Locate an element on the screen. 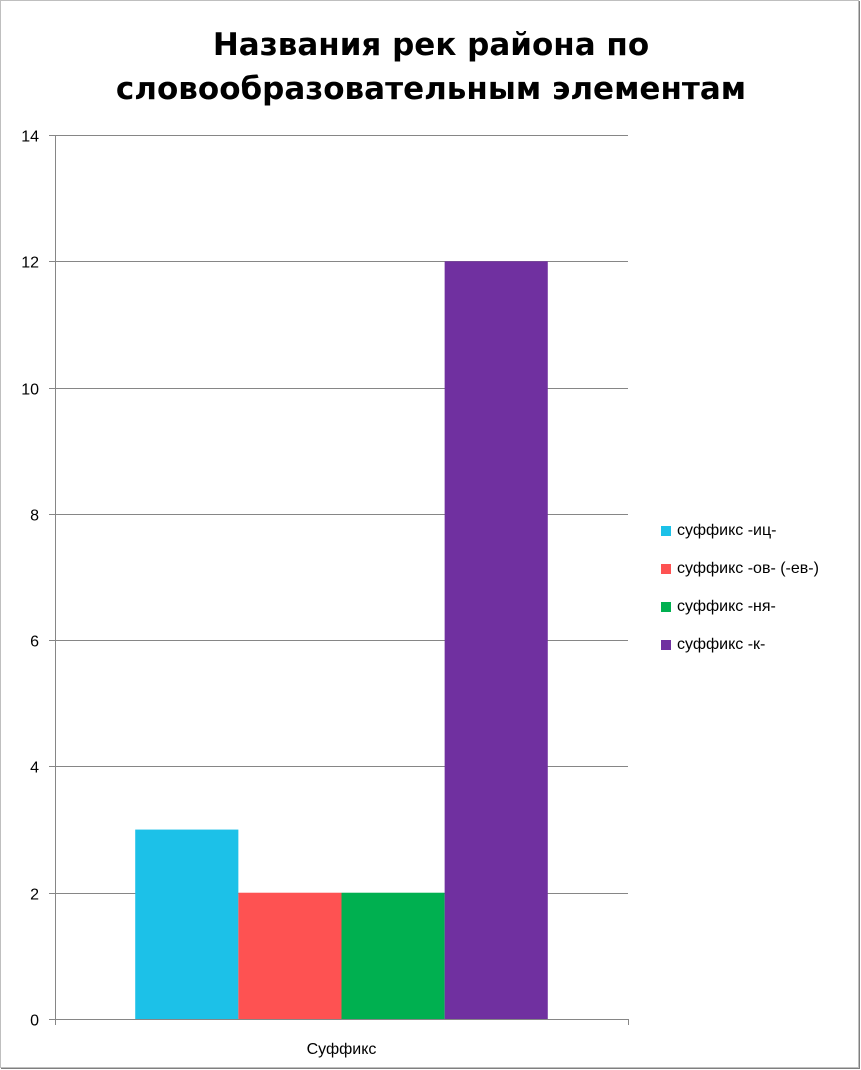 The width and height of the screenshot is (861, 1070). y-tick-label: 0 is located at coordinates (34, 1021).